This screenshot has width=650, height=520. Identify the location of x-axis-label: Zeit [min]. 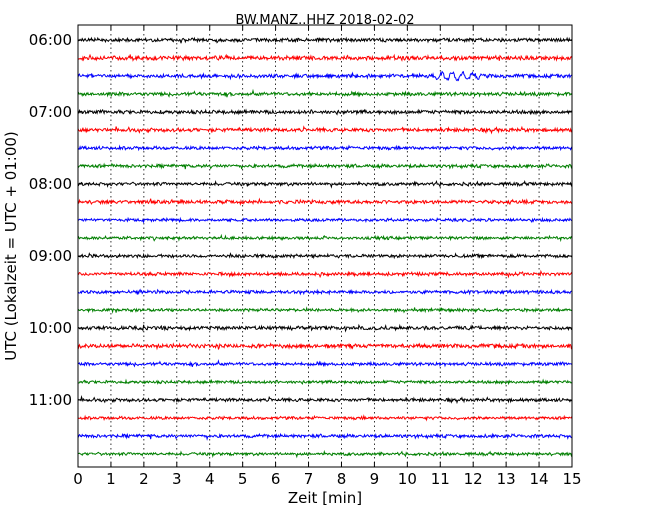
(325, 498).